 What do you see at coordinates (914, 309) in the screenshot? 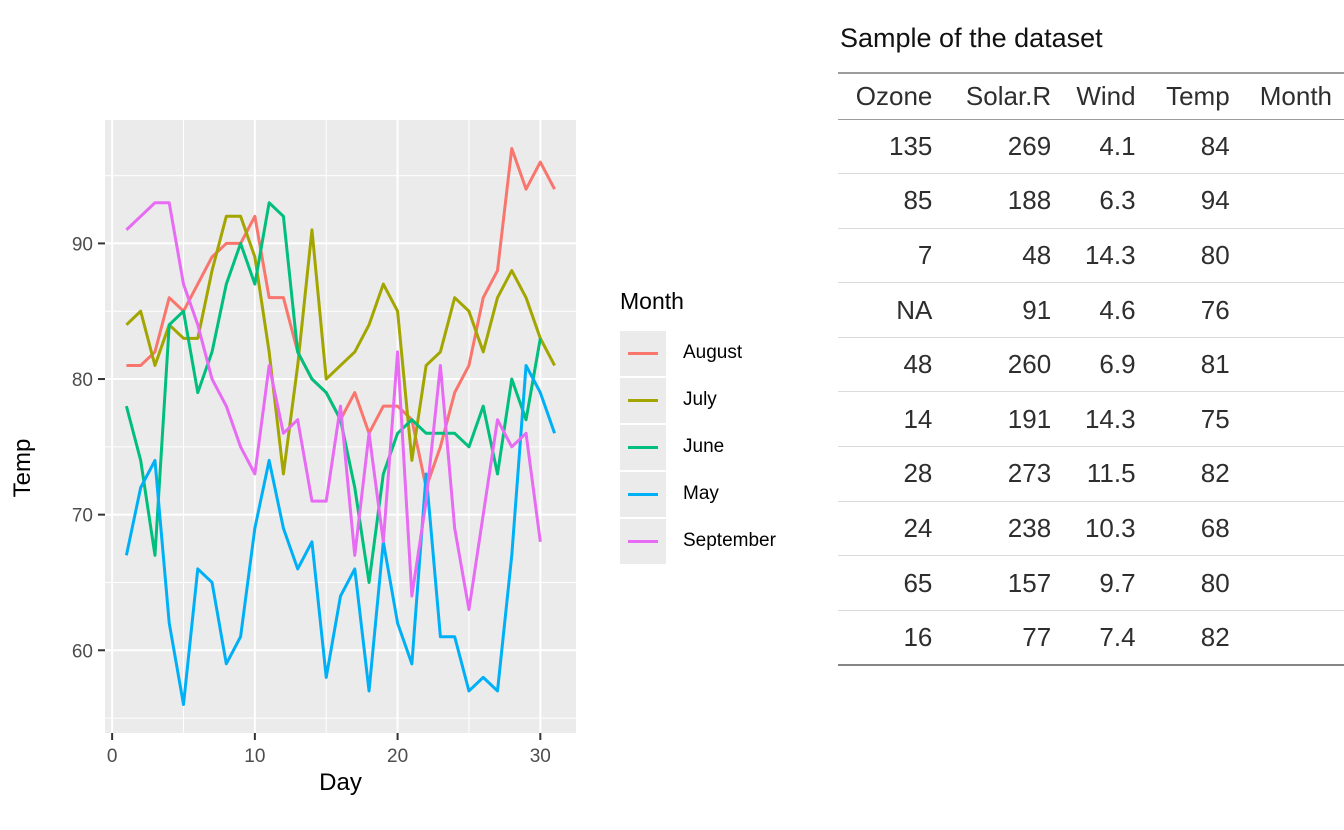
I see `table-cell: NA` at bounding box center [914, 309].